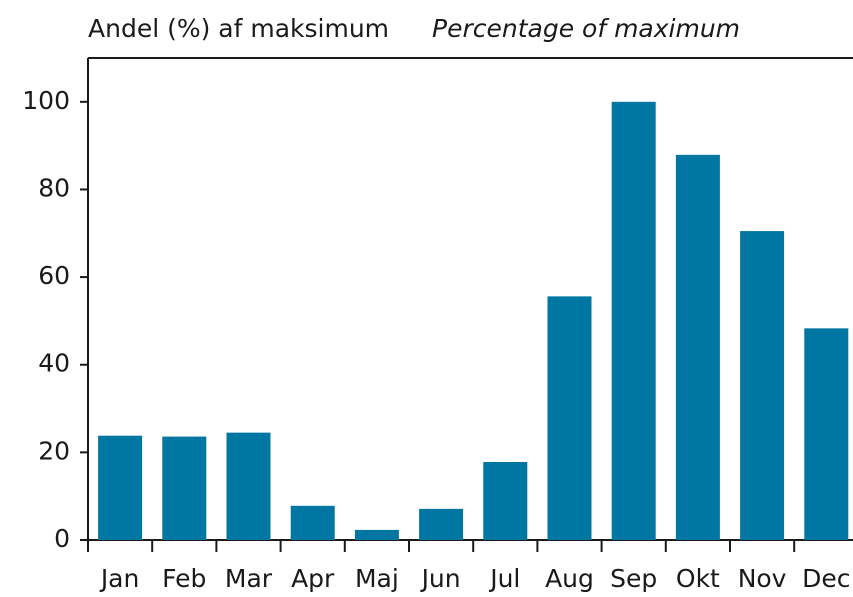  Describe the element at coordinates (54, 450) in the screenshot. I see `y-tick-label: 20` at that location.